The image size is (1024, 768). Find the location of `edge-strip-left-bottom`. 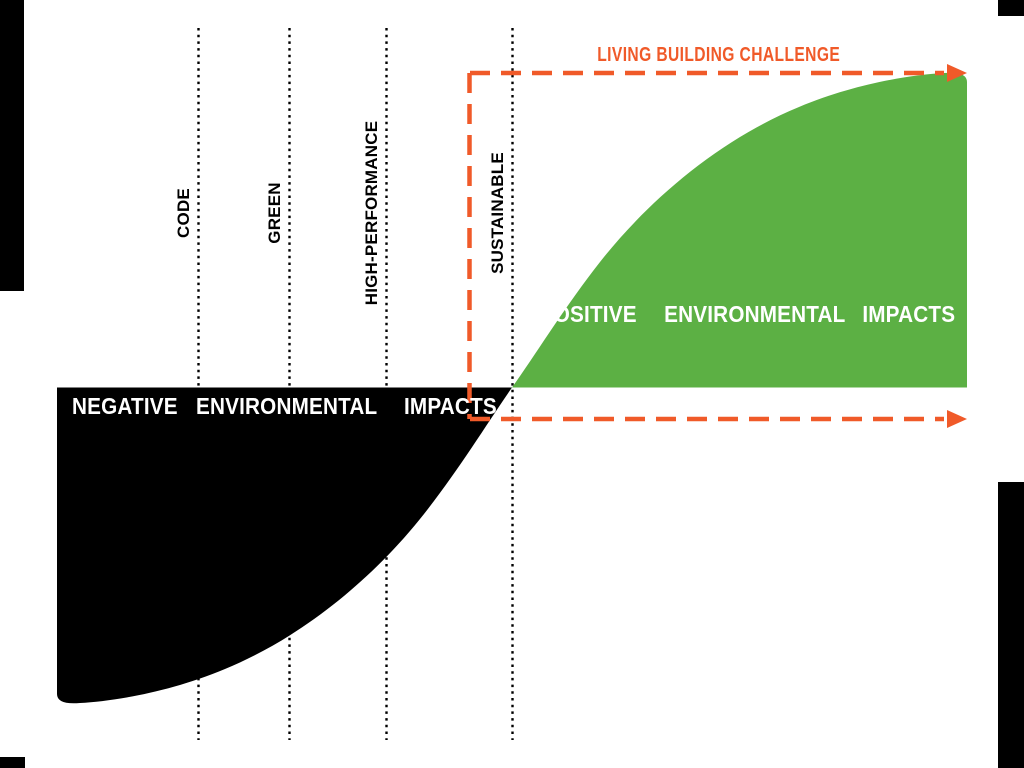

edge-strip-left-bottom is located at coordinates (12, 762).